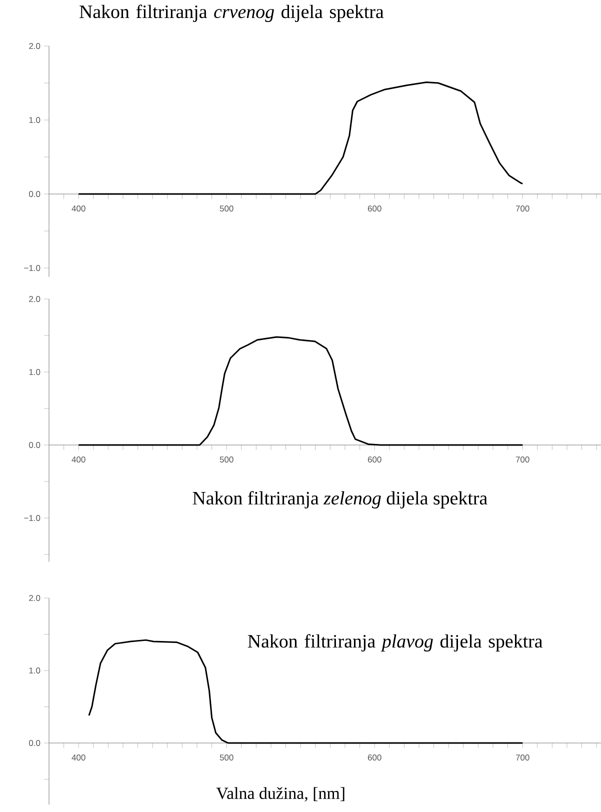 Image resolution: width=601 pixels, height=812 pixels. I want to click on x-axis-title: Valna dužina, [nm], so click(280, 794).